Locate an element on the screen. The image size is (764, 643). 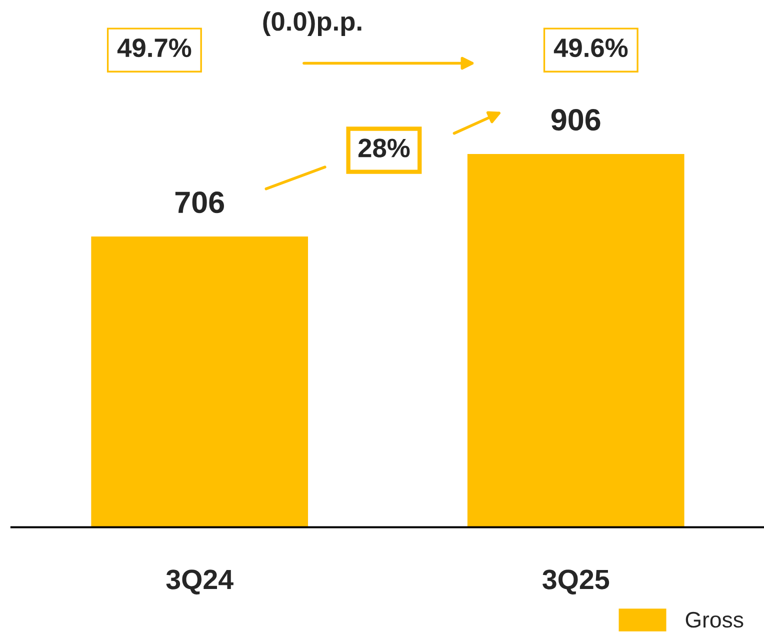
x-tick-label: 3Q25 is located at coordinates (576, 582).